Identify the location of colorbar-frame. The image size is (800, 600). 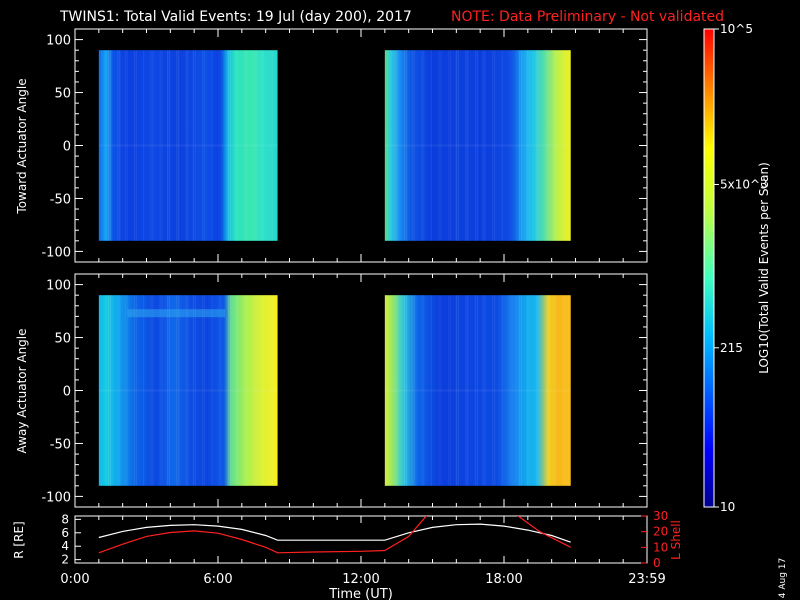
(709, 268).